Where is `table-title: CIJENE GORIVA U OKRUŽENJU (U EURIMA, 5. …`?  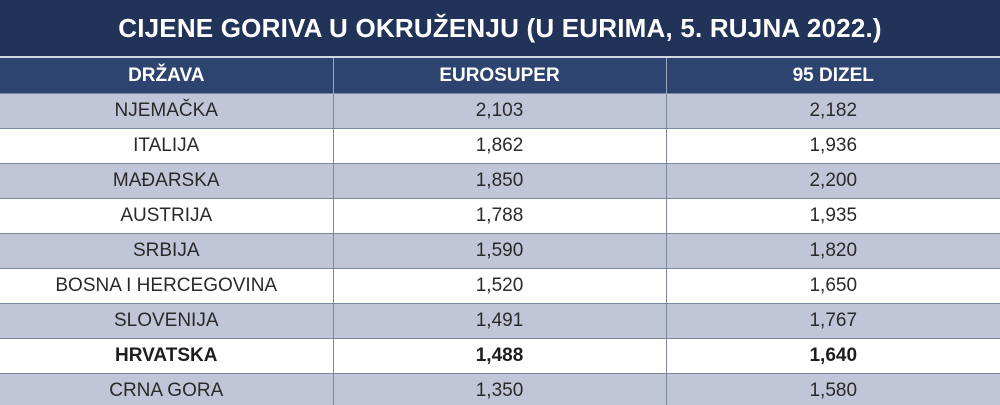 table-title: CIJENE GORIVA U OKRUŽENJU (U EURIMA, 5. … is located at coordinates (500, 29).